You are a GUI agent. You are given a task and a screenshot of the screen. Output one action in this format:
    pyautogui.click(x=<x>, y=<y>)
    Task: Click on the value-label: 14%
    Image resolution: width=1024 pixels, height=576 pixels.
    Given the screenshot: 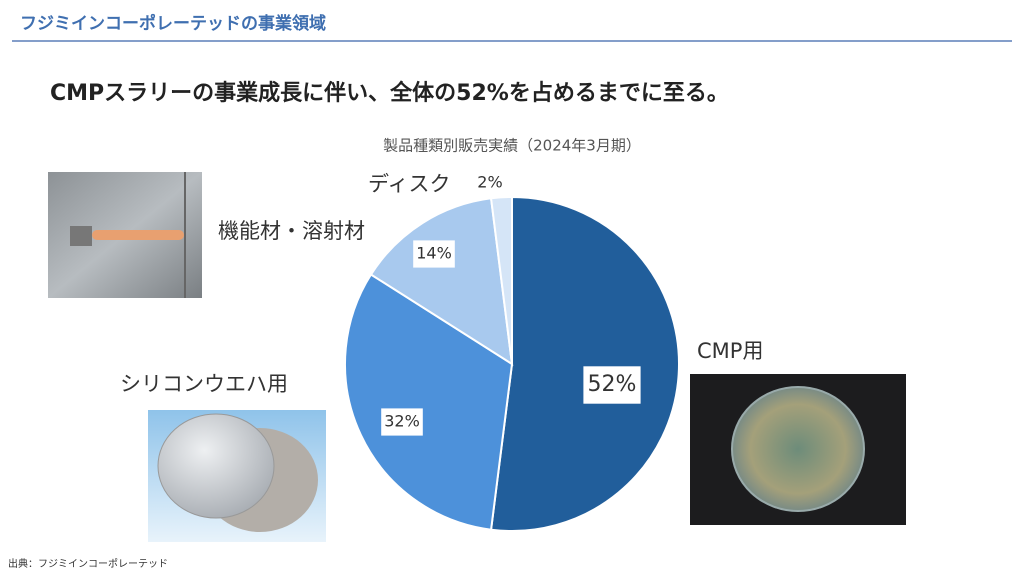 What is the action you would take?
    pyautogui.click(x=434, y=253)
    